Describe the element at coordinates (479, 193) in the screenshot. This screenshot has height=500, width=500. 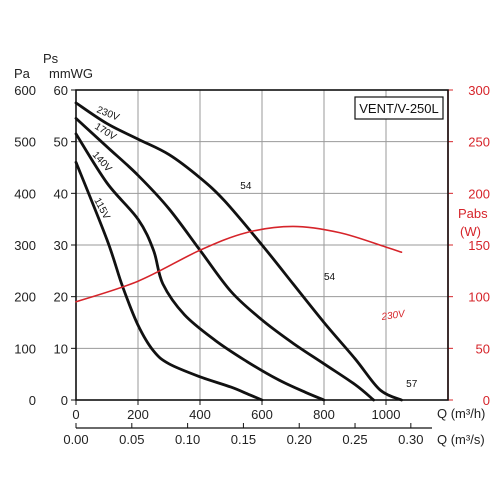
I see `power-tick-label: 200` at that location.